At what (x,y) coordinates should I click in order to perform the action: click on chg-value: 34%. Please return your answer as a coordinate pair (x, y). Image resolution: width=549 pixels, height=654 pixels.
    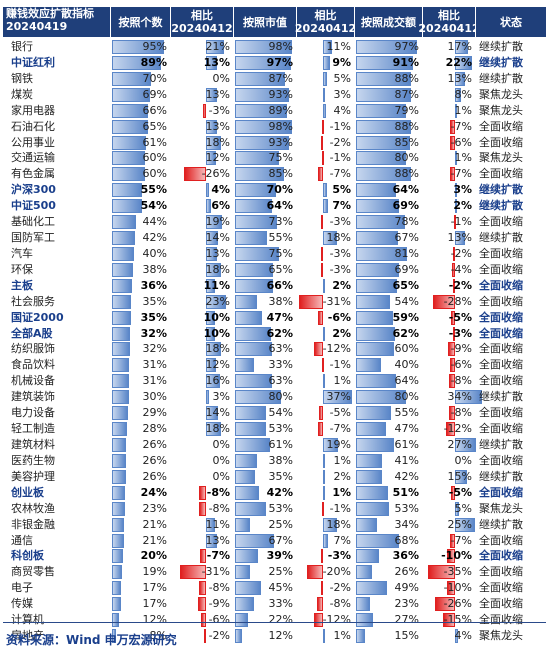
    Looking at the image, I should click on (459, 397).